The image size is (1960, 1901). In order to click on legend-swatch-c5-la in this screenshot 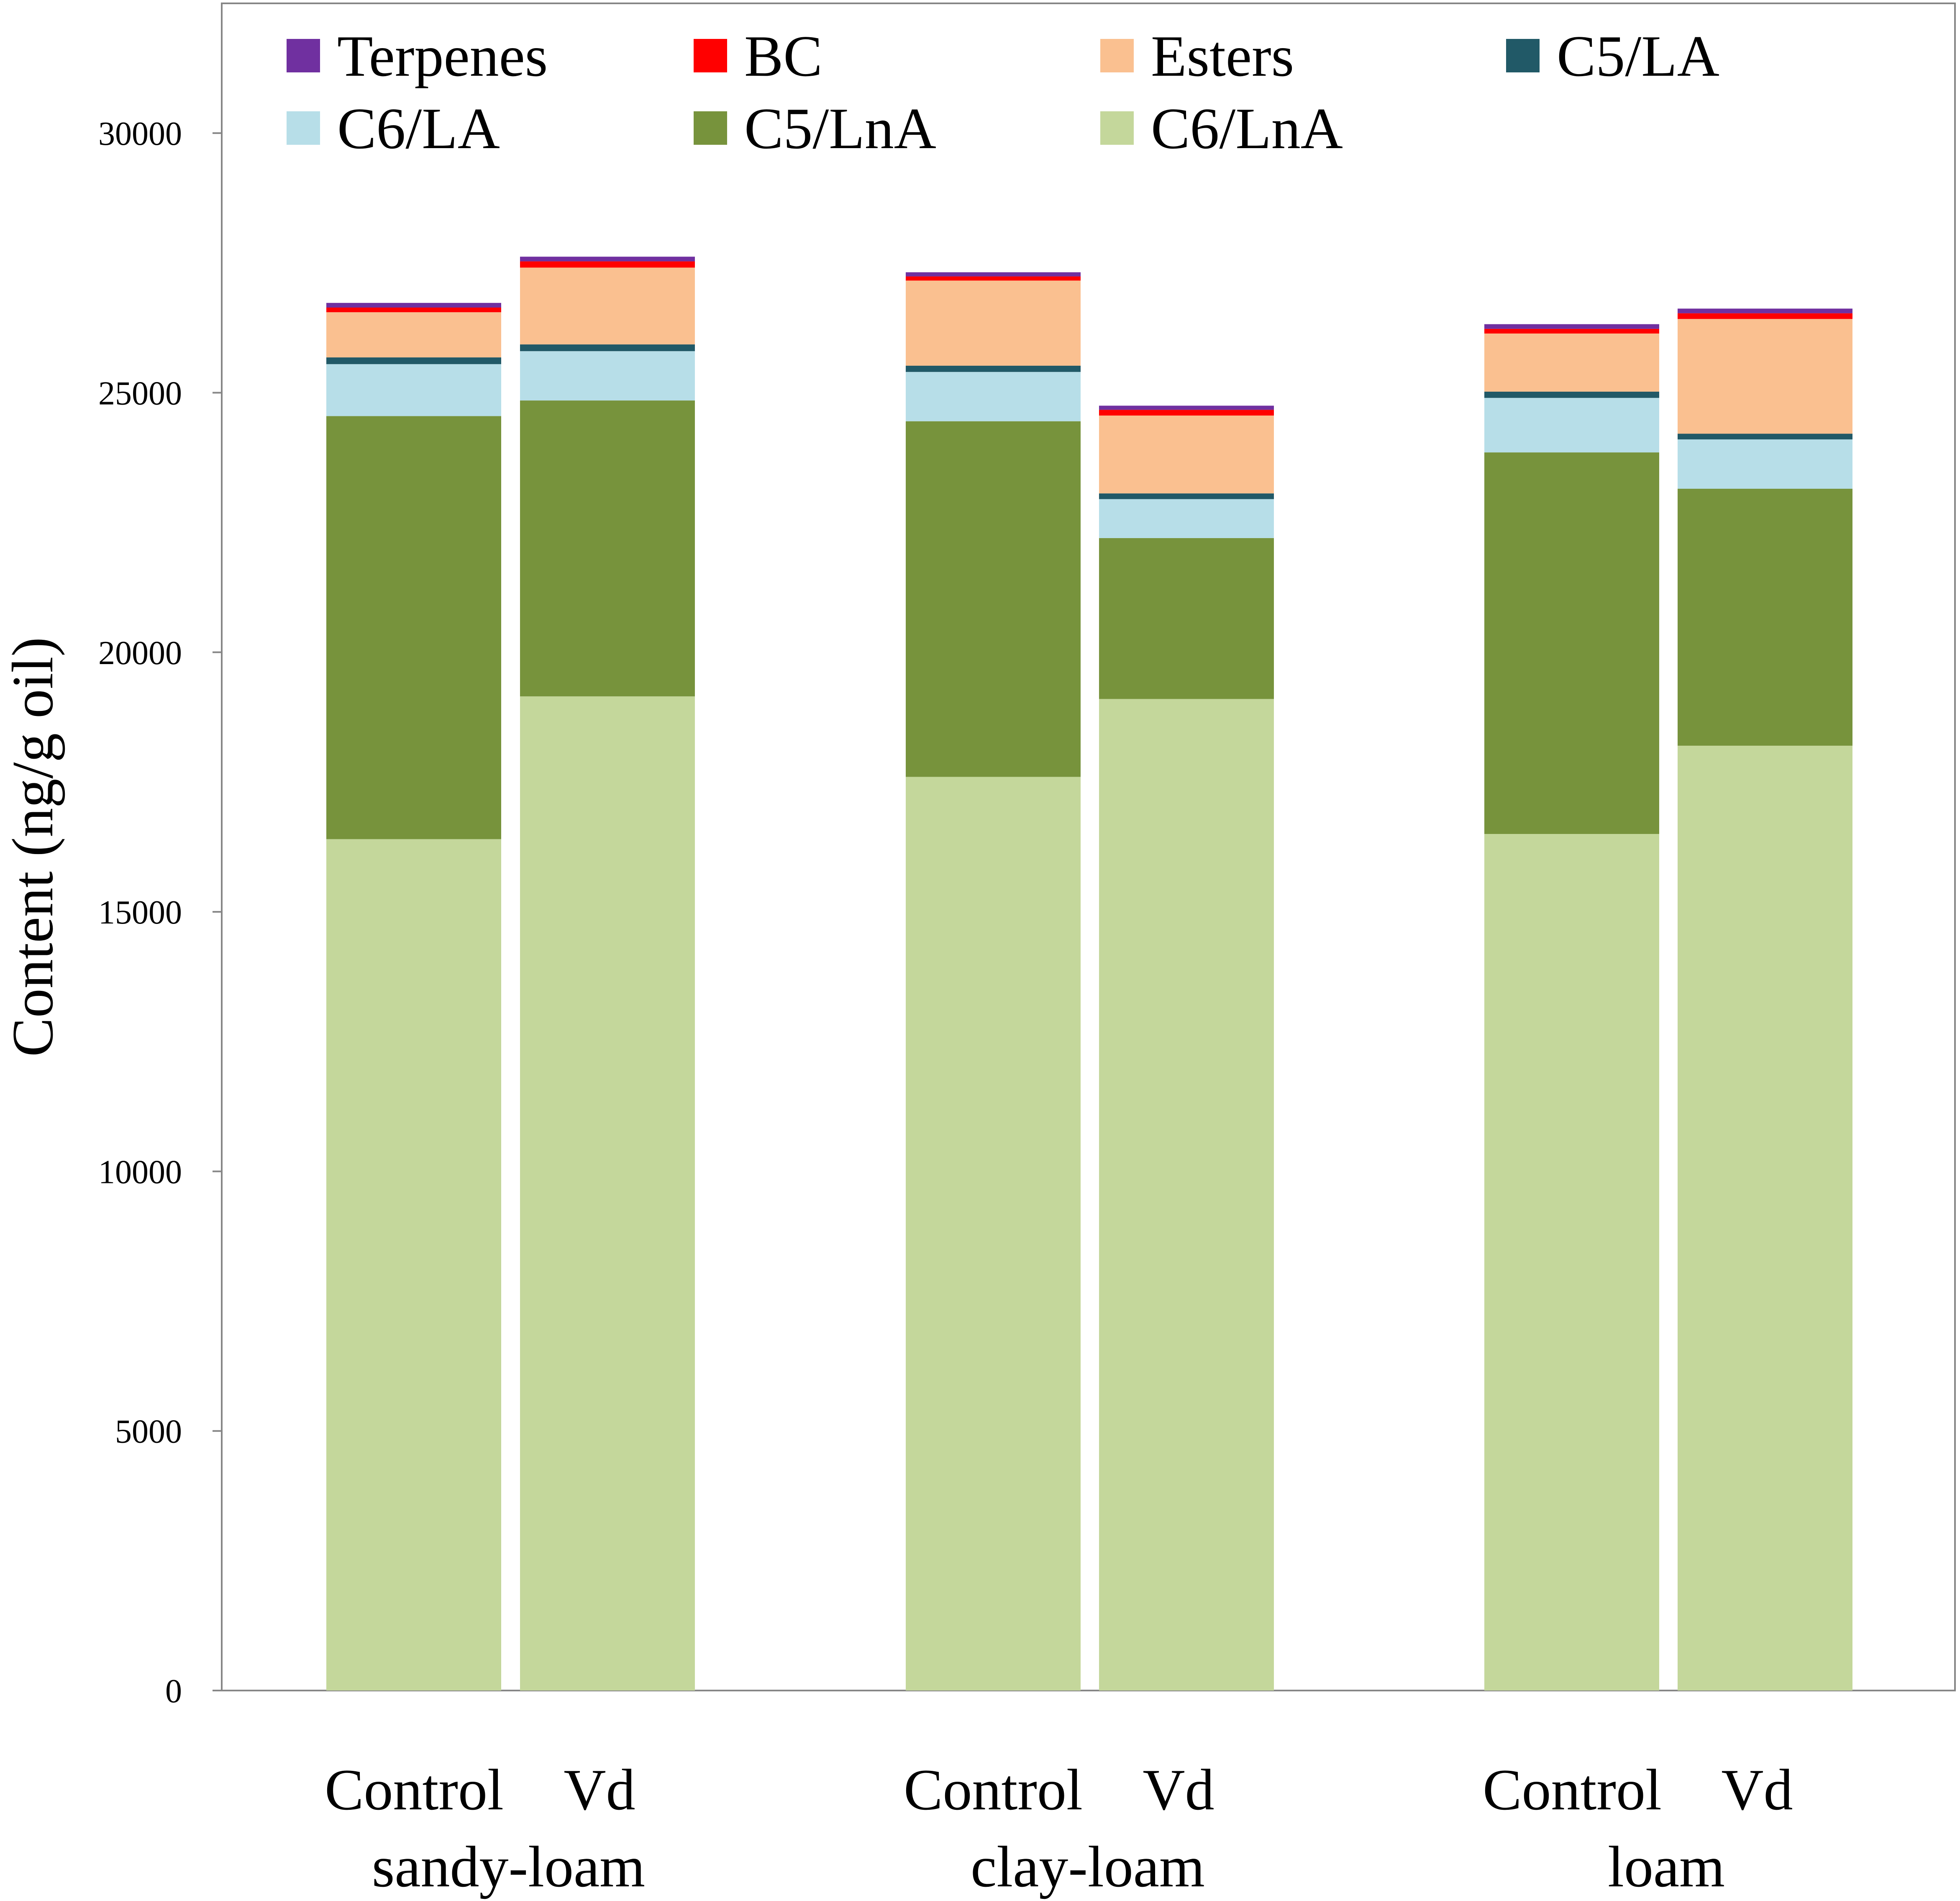, I will do `click(1523, 56)`.